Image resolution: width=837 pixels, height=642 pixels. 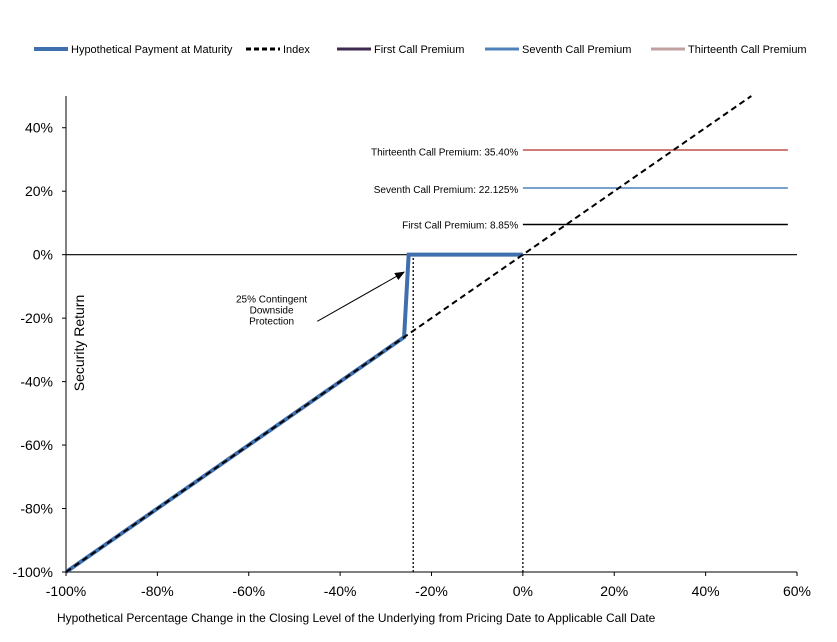 What do you see at coordinates (460, 226) in the screenshot?
I see `premium-label: First Call Premium: 8.85%` at bounding box center [460, 226].